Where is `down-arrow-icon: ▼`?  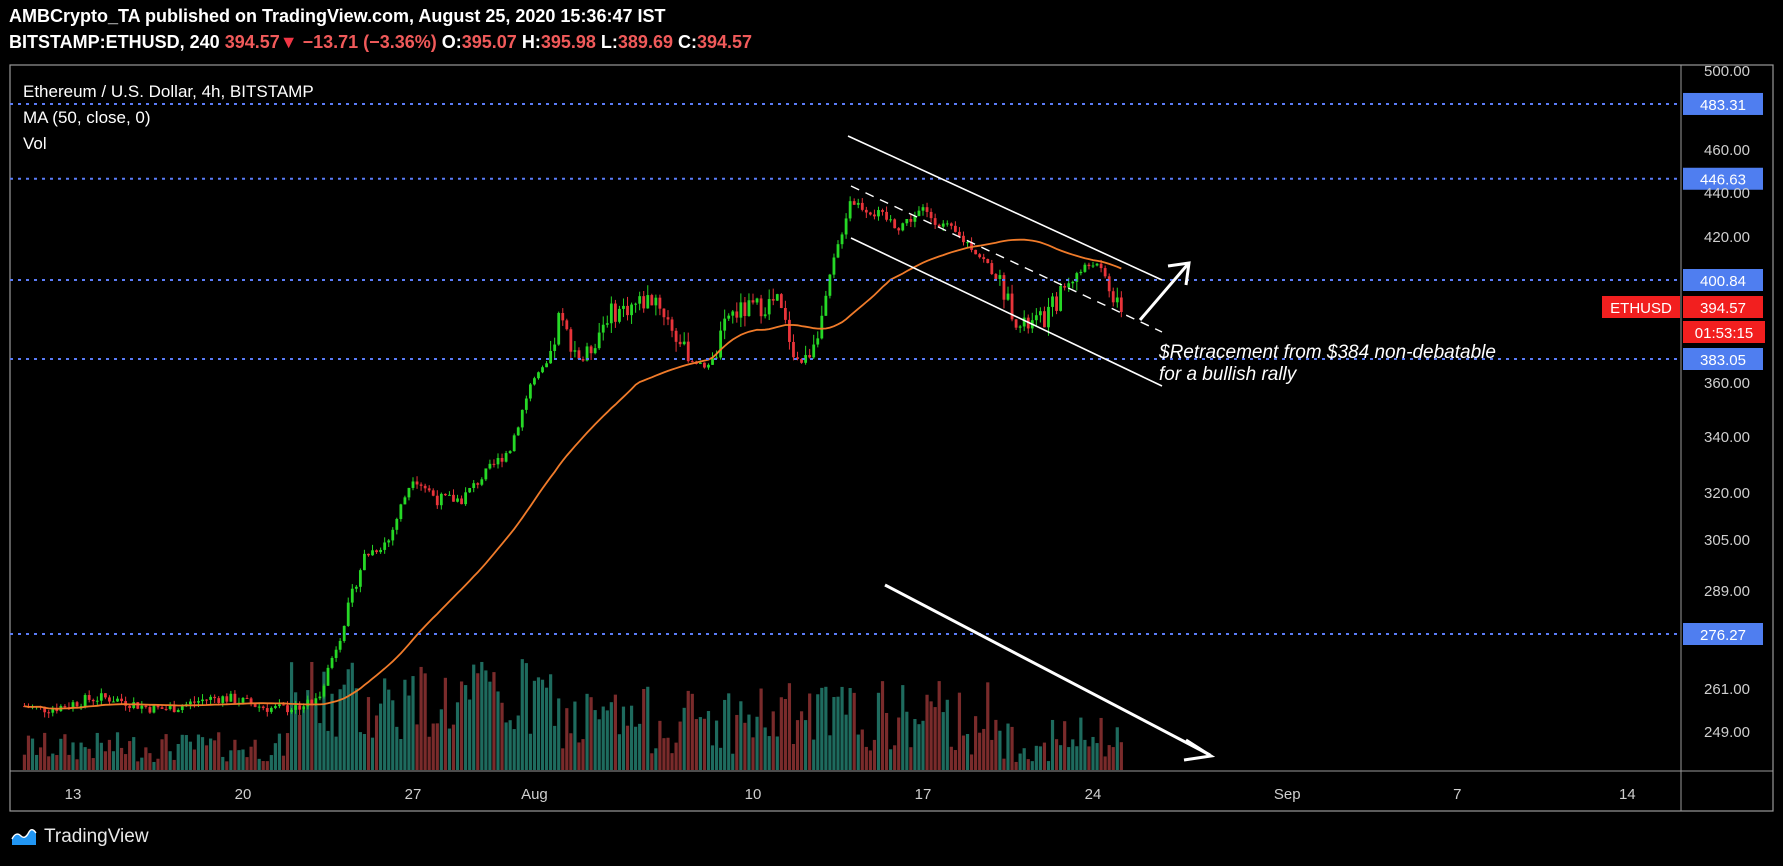 down-arrow-icon: ▼ is located at coordinates (288, 42).